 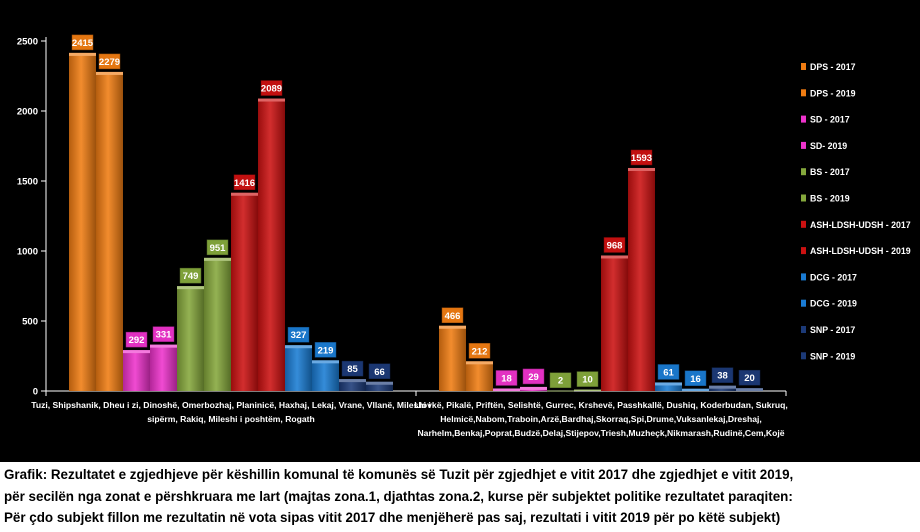 I want to click on legend-item: SD- 2019, so click(x=828, y=146).